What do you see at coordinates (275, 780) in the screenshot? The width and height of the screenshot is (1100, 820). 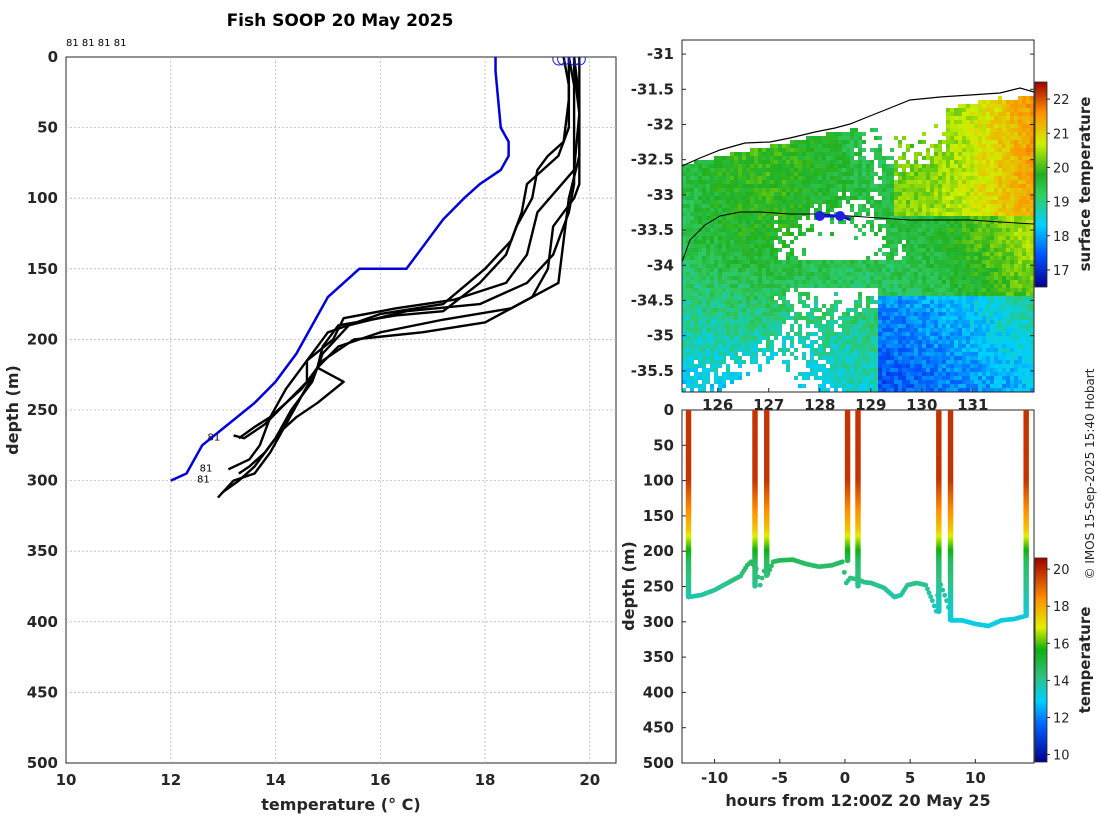 I see `profile-x-tick: 14` at bounding box center [275, 780].